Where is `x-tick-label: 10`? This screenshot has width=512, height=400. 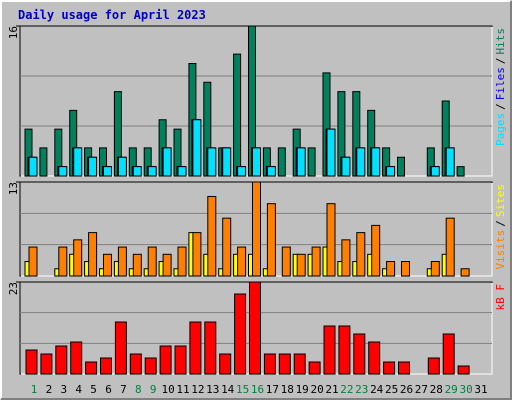
x-tick-label: 10 is located at coordinates (167, 389).